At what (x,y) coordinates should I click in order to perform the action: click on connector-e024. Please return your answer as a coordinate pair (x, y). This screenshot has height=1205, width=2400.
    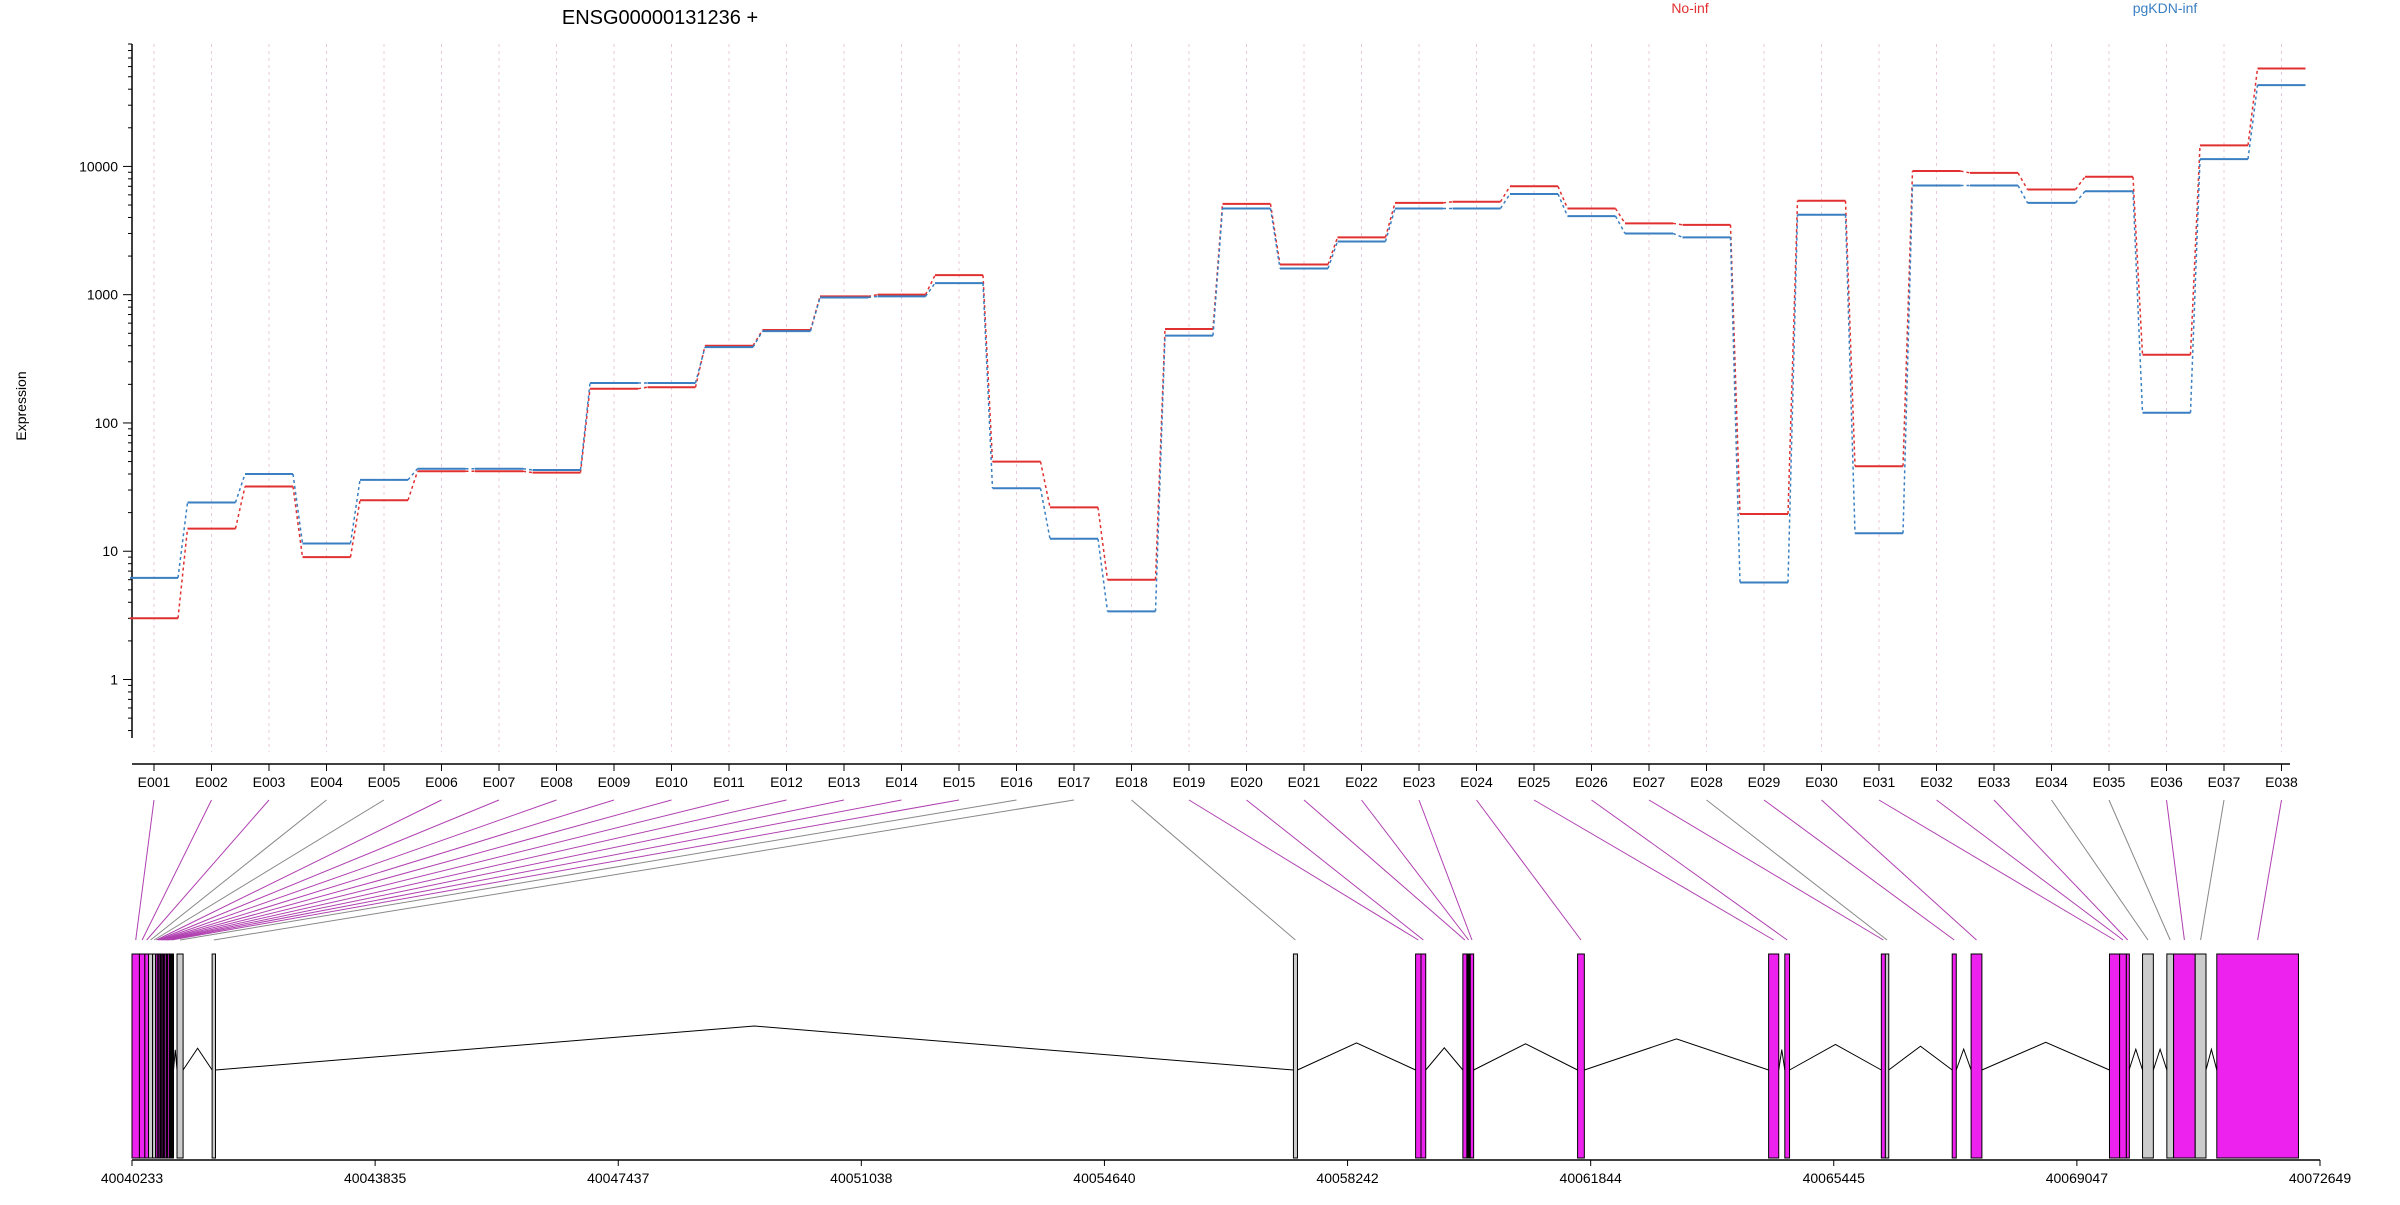
    Looking at the image, I should click on (1529, 870).